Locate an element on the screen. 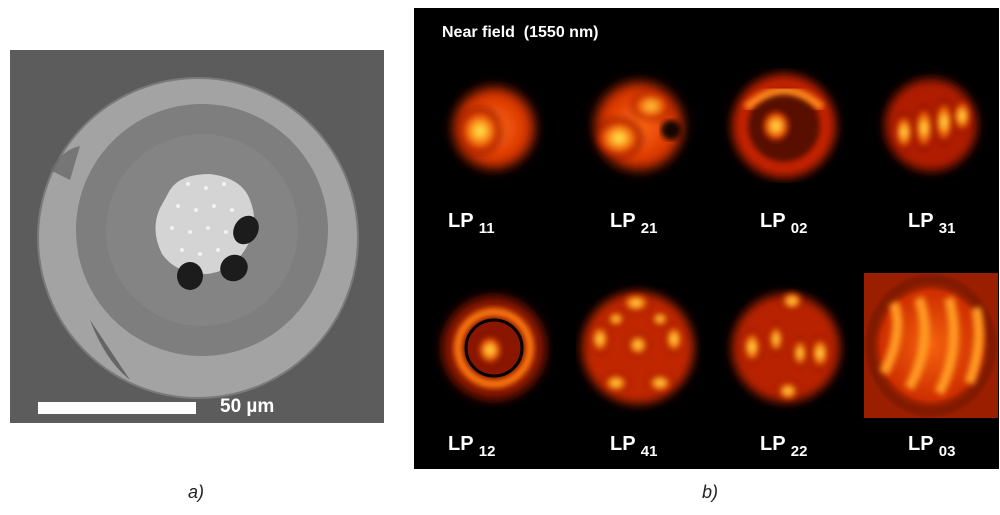 This screenshot has height=515, width=1000. caption-a: a) is located at coordinates (196, 492).